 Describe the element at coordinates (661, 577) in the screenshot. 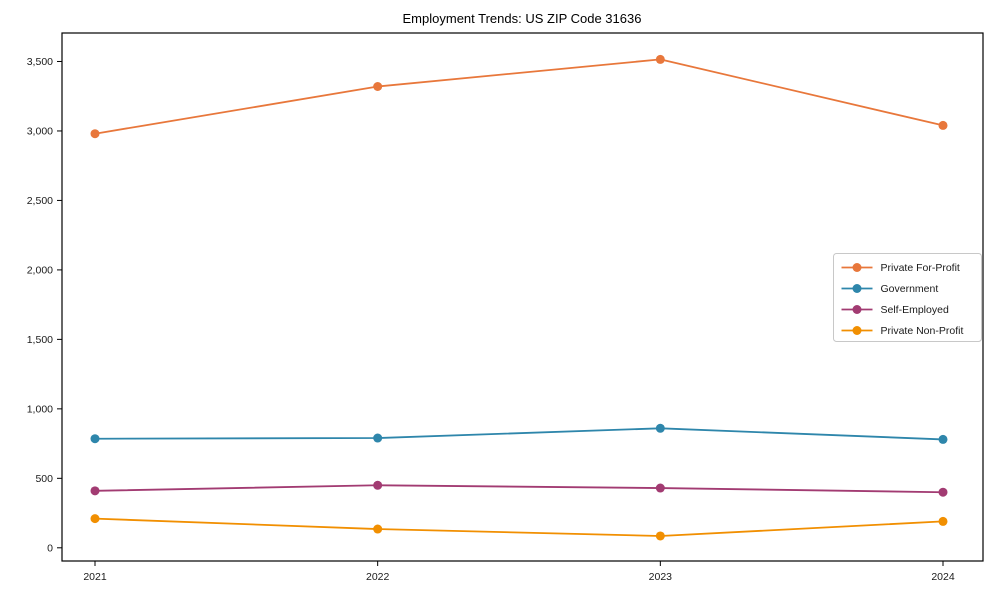

I see `x-tick-label: 2023` at that location.